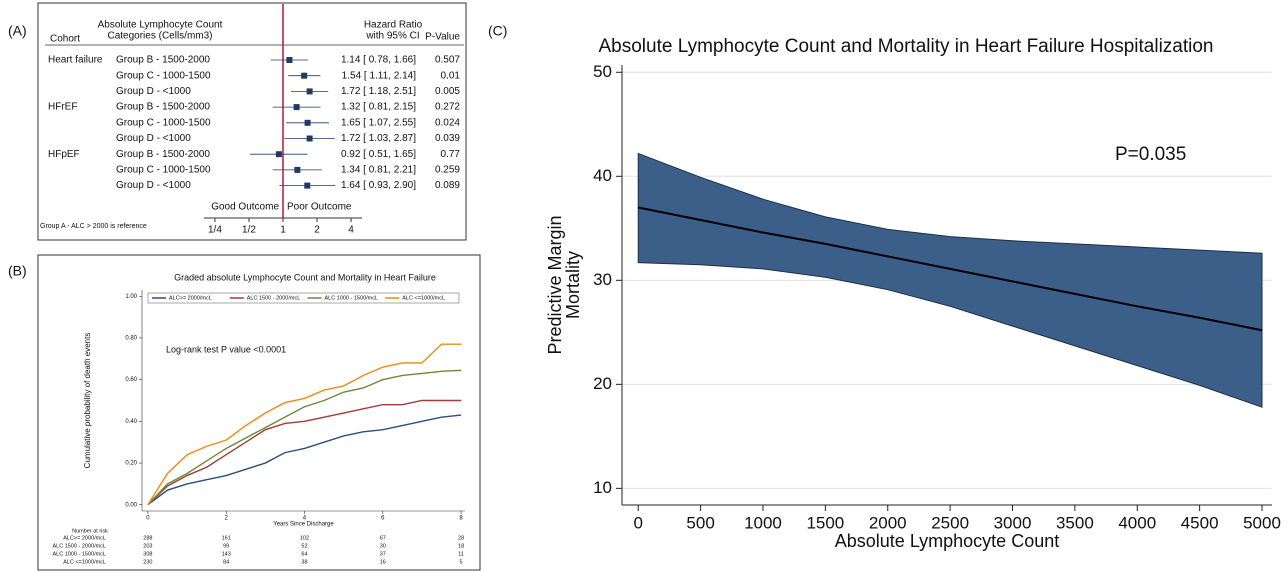 This screenshot has width=1288, height=572. I want to click on x-tick-label: 6, so click(383, 519).